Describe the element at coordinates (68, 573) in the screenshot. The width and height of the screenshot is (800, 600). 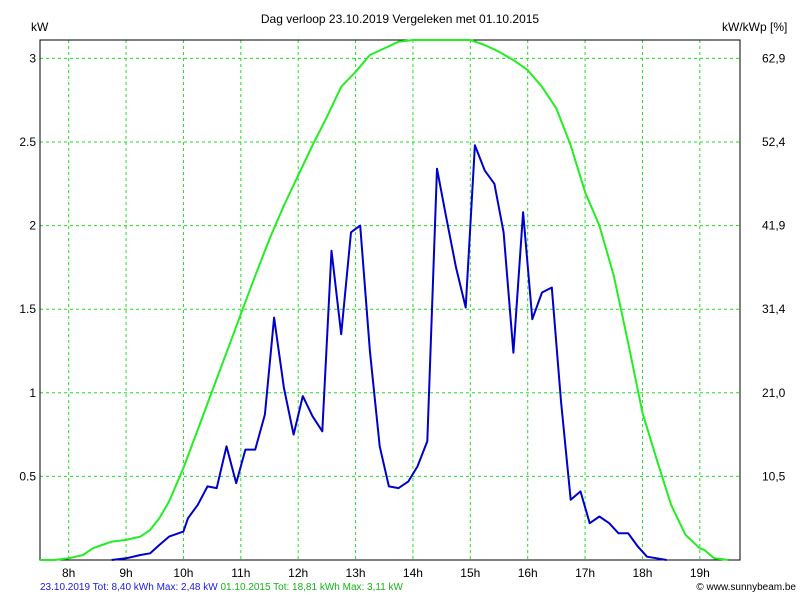
I see `x-tick-label: 8h` at that location.